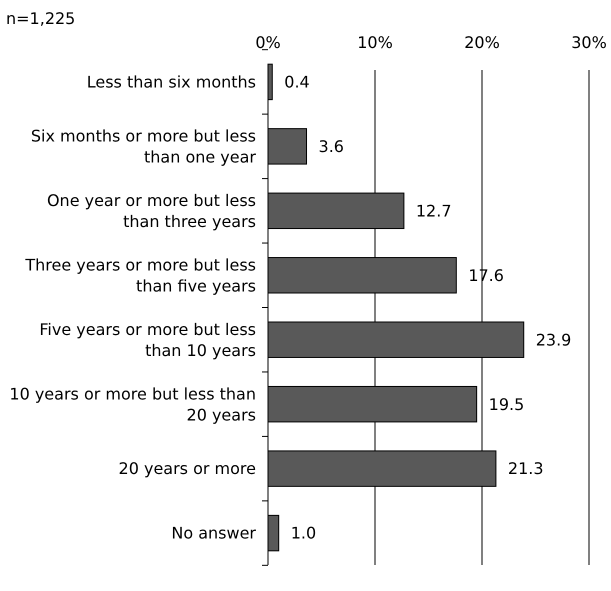 This screenshot has width=611, height=591. Describe the element at coordinates (268, 42) in the screenshot. I see `x-tick-label: 0%` at that location.